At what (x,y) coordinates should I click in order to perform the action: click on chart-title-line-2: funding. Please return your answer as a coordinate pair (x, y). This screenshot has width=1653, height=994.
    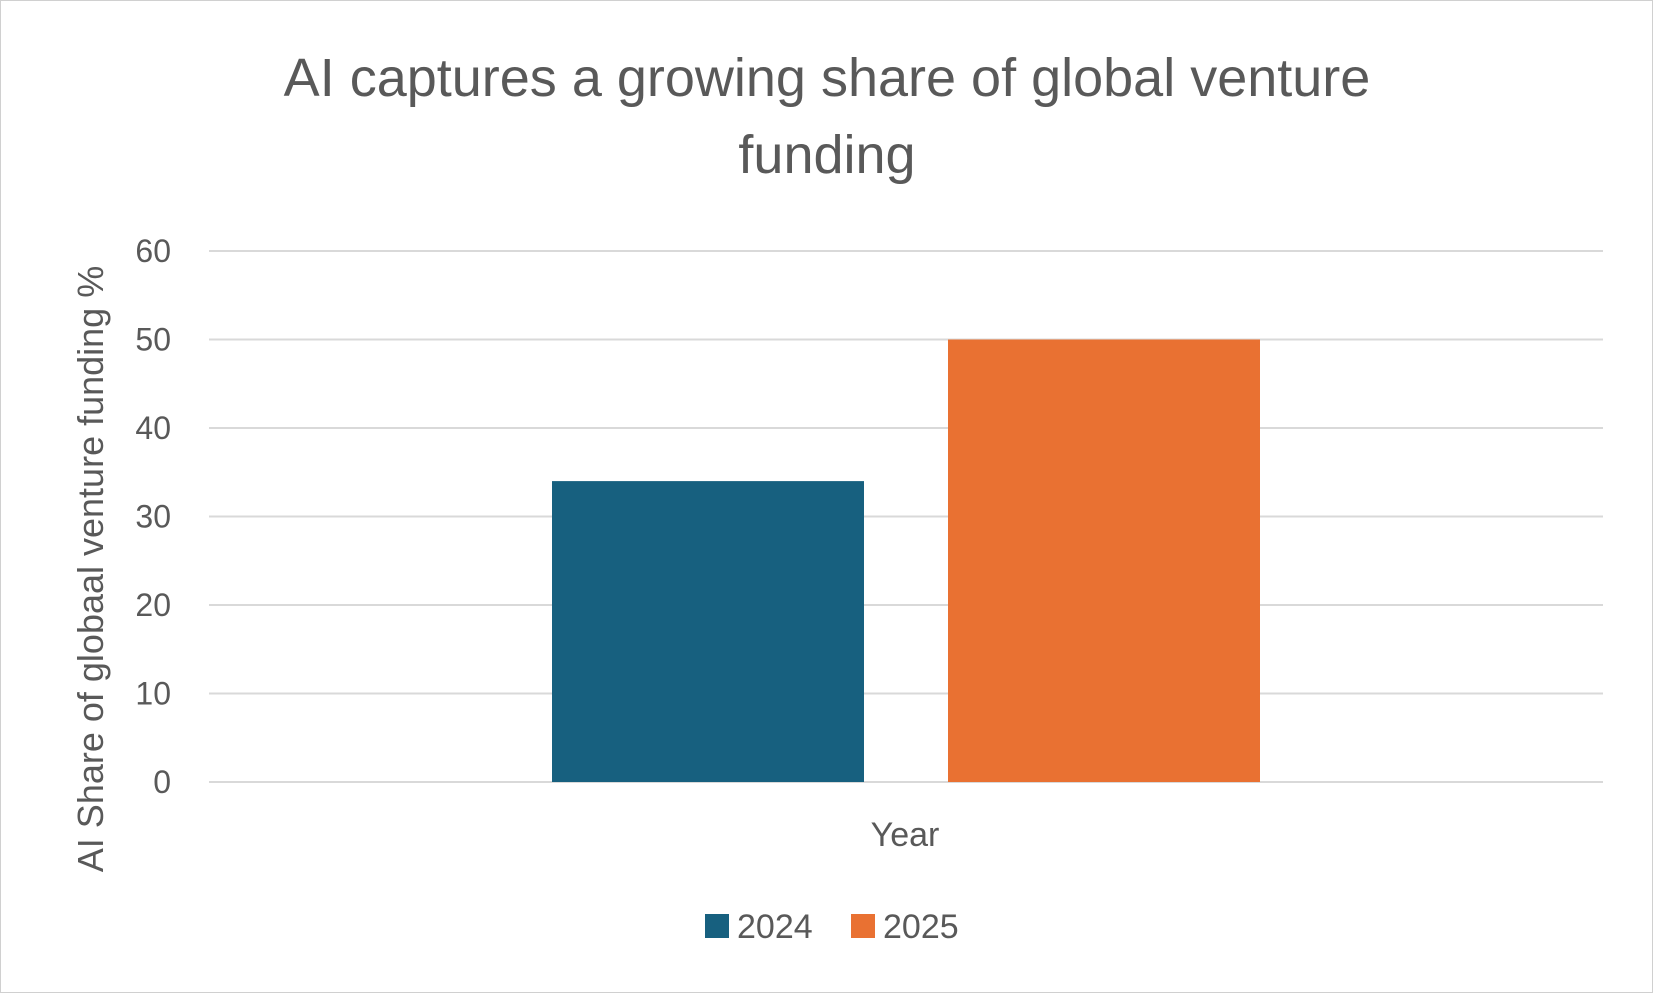
    Looking at the image, I should click on (826, 155).